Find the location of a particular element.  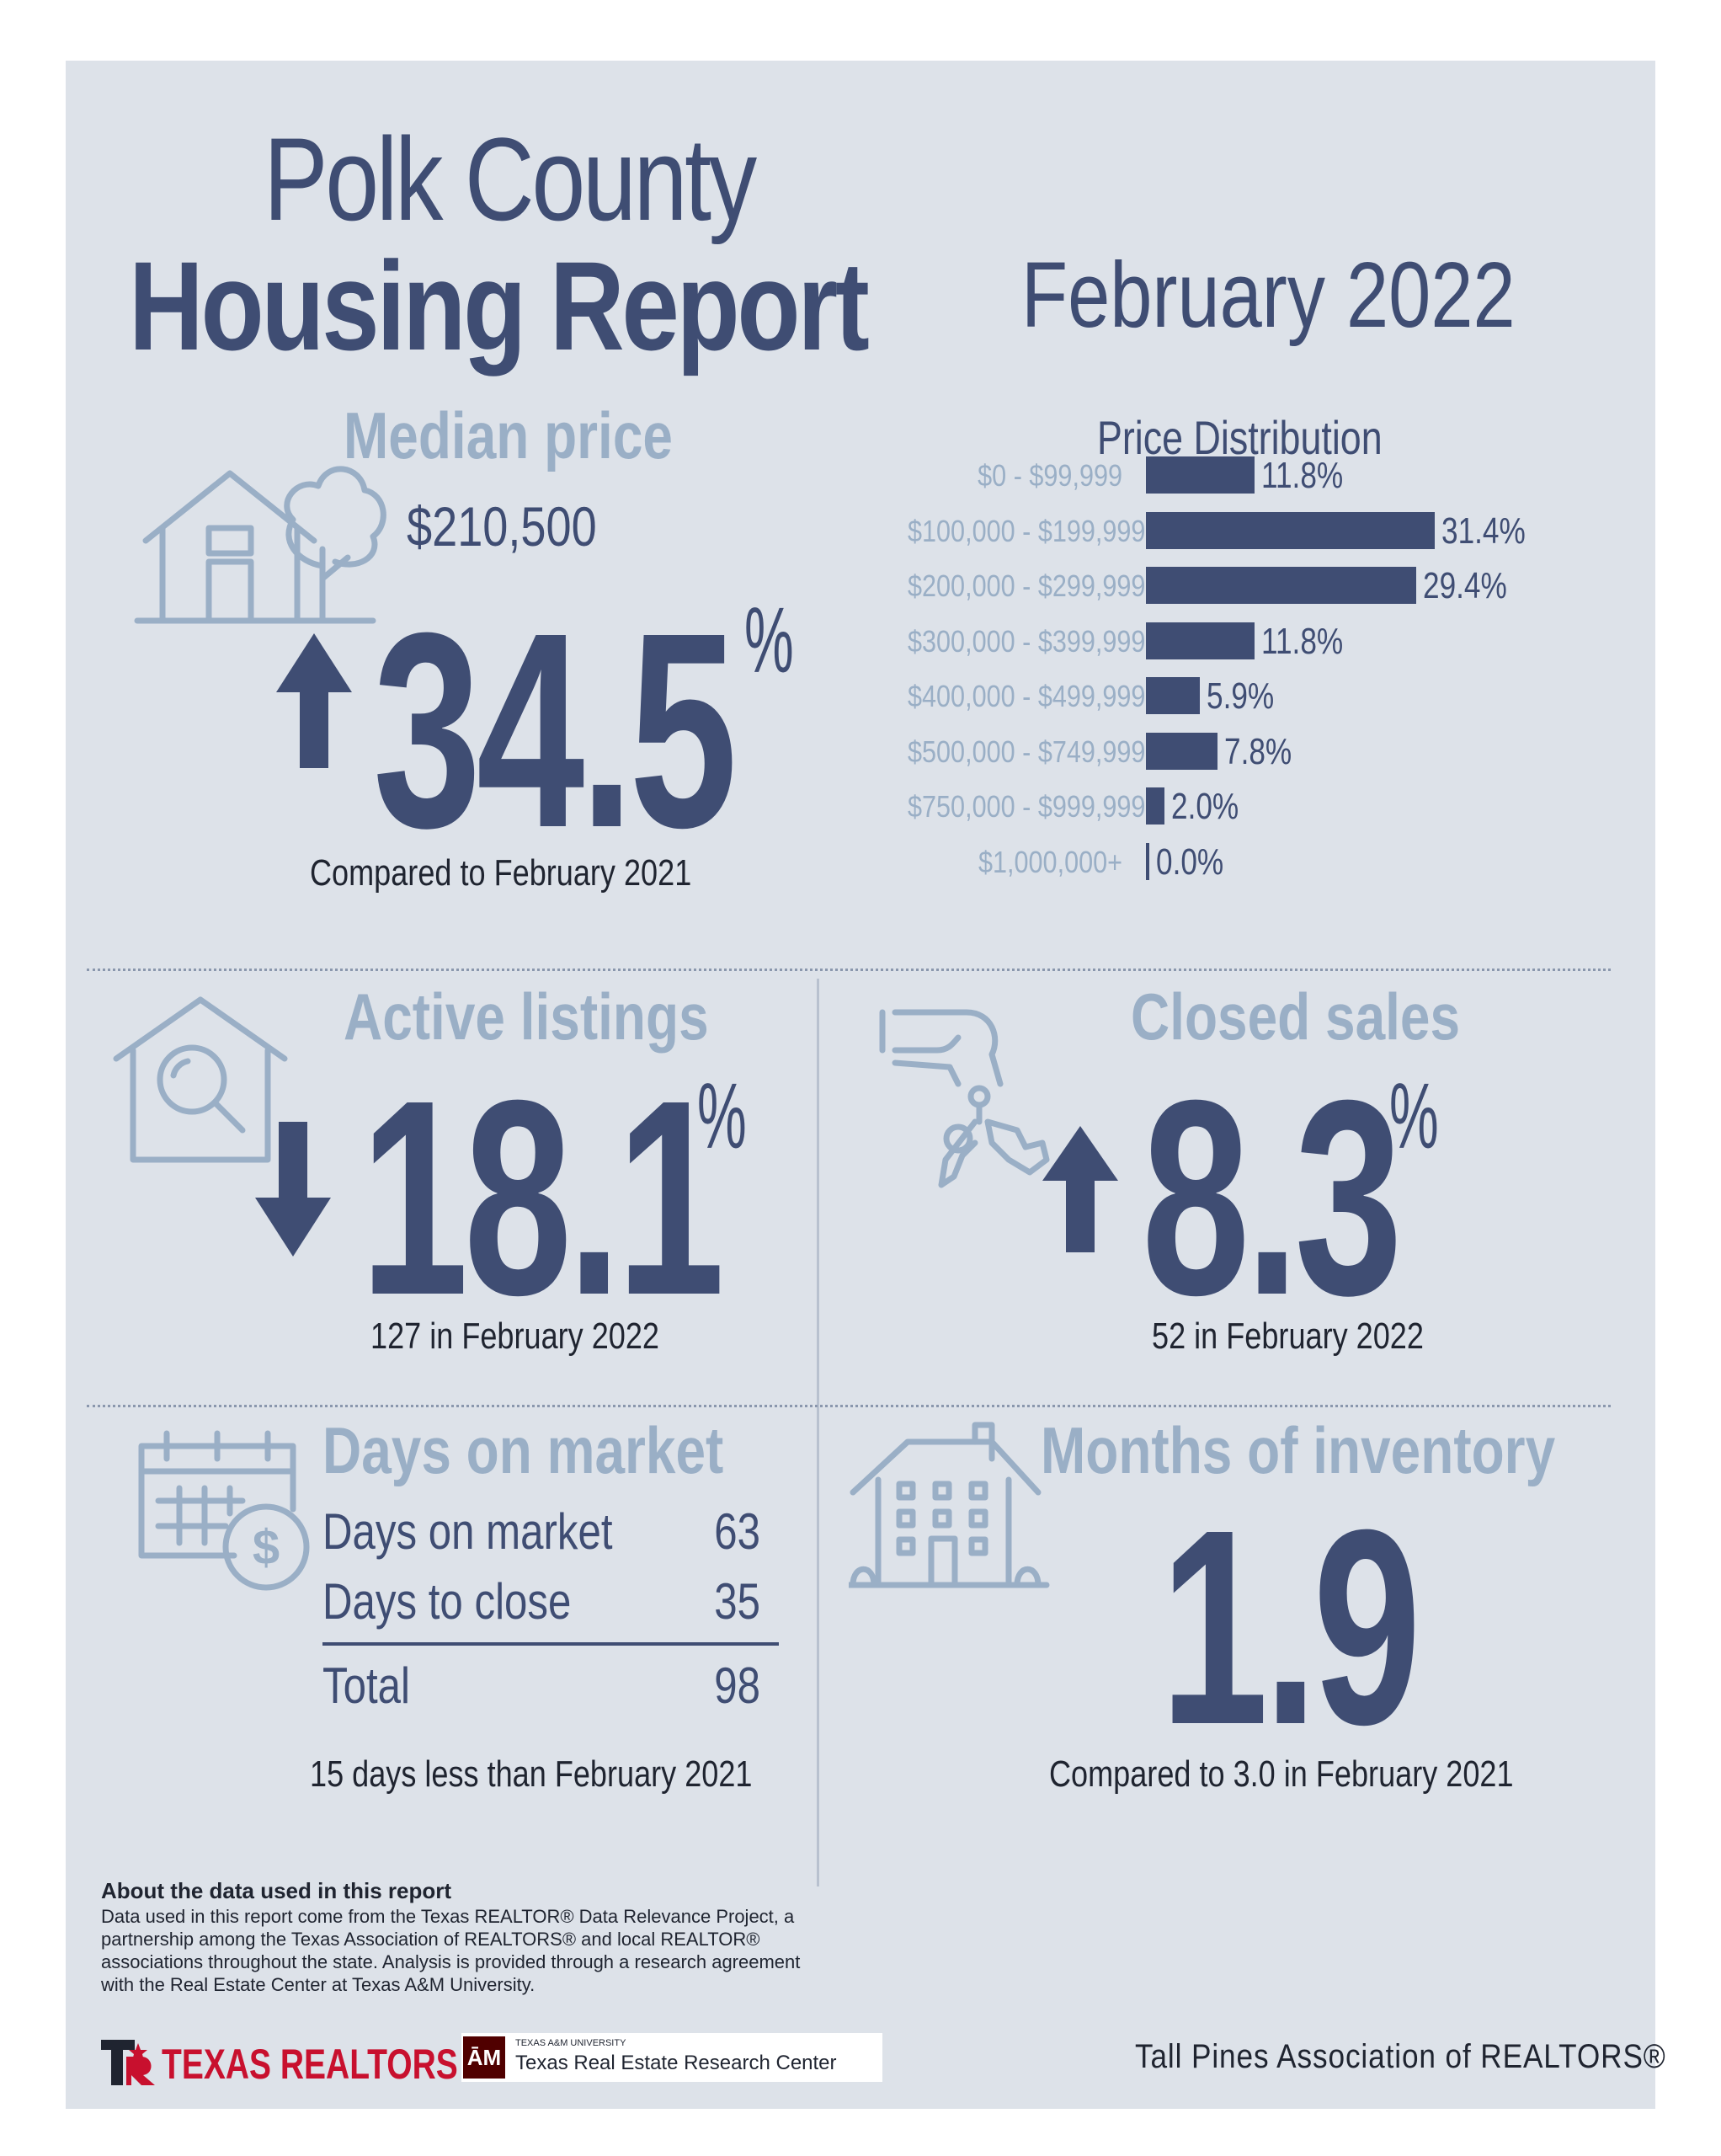

days-on-market-note: 15 days less than February 2021 is located at coordinates (531, 1774).